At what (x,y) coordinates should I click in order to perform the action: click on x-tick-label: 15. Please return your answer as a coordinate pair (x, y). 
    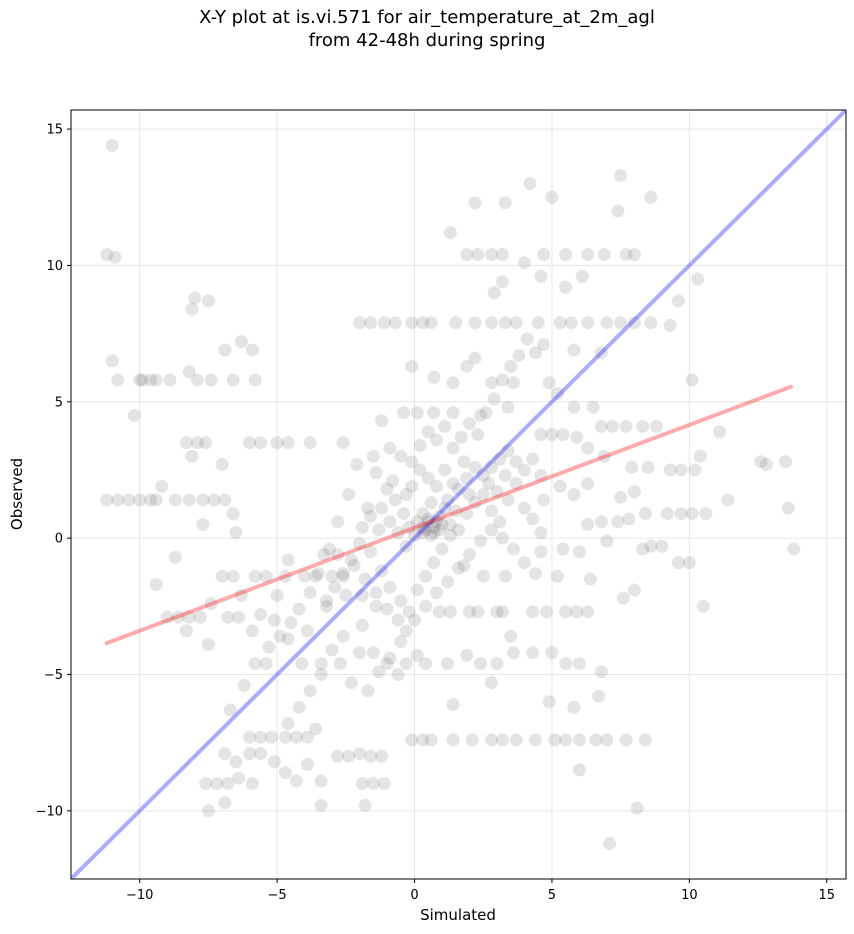
    Looking at the image, I should click on (826, 895).